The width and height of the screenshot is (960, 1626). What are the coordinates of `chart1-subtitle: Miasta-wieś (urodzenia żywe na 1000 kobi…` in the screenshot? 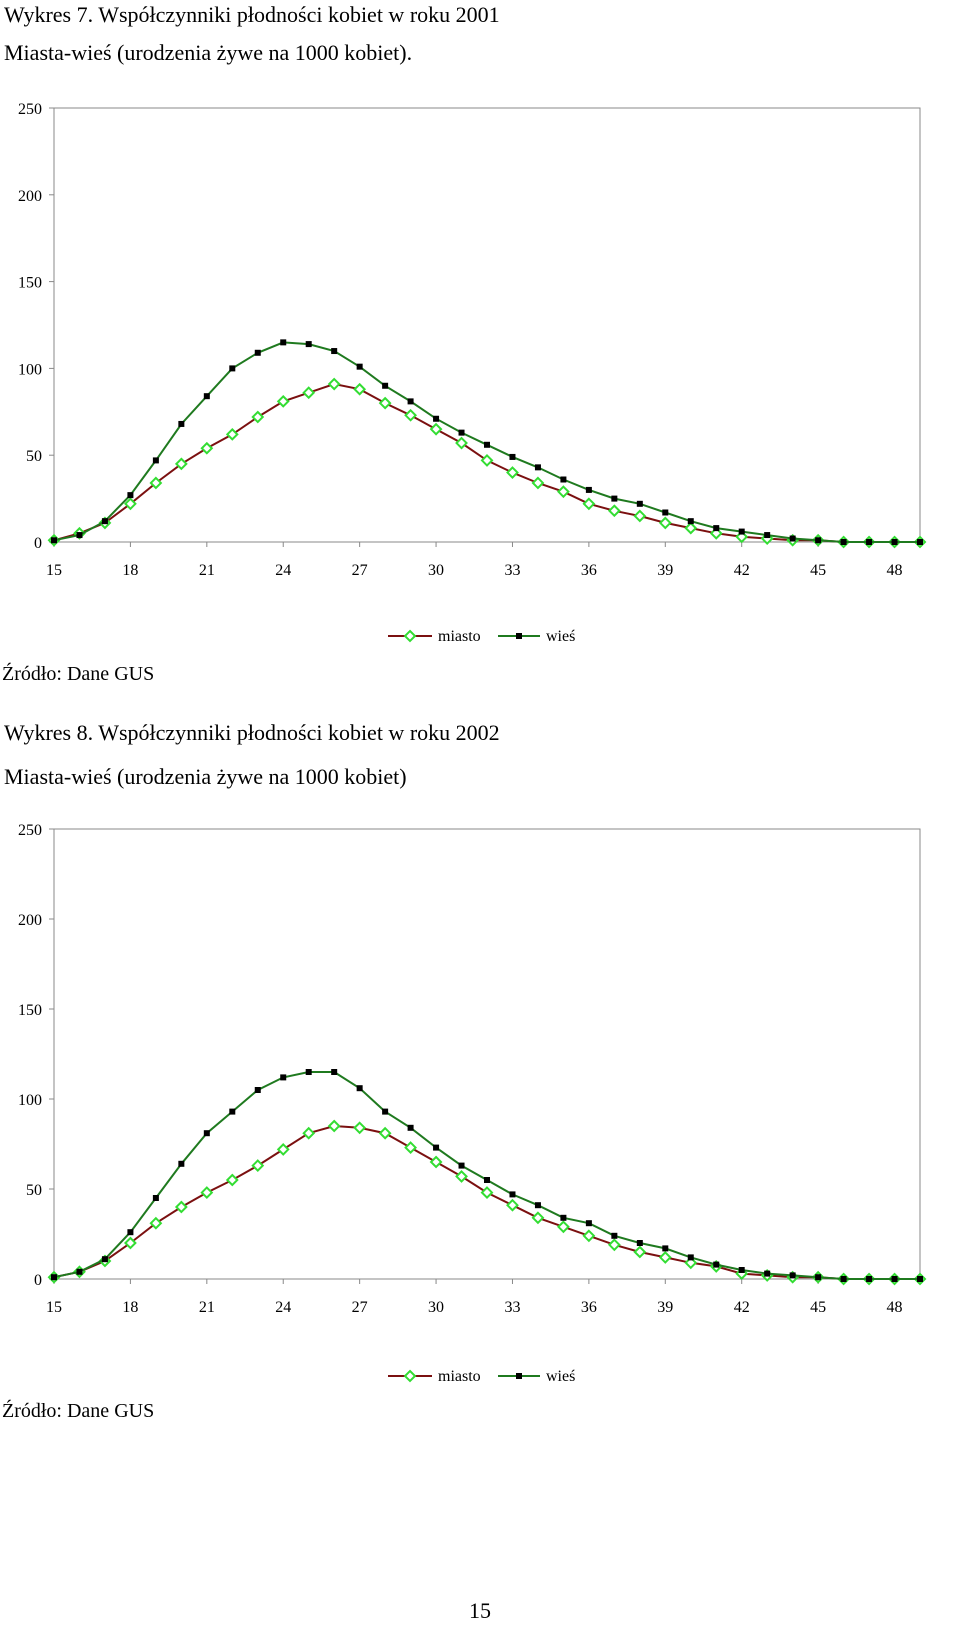 It's located at (208, 52).